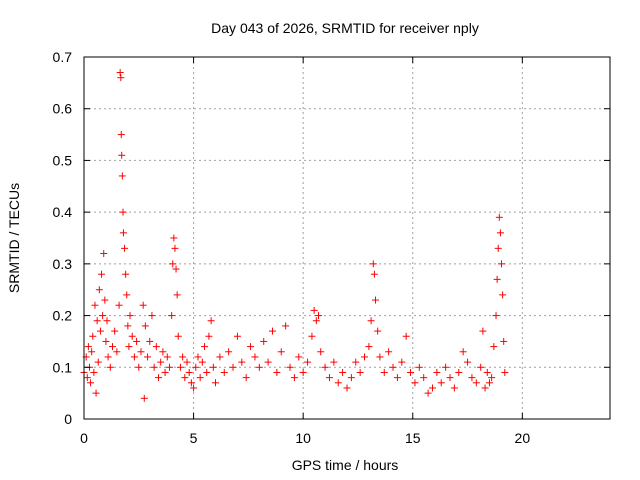  I want to click on x-tick-label: 10, so click(303, 438).